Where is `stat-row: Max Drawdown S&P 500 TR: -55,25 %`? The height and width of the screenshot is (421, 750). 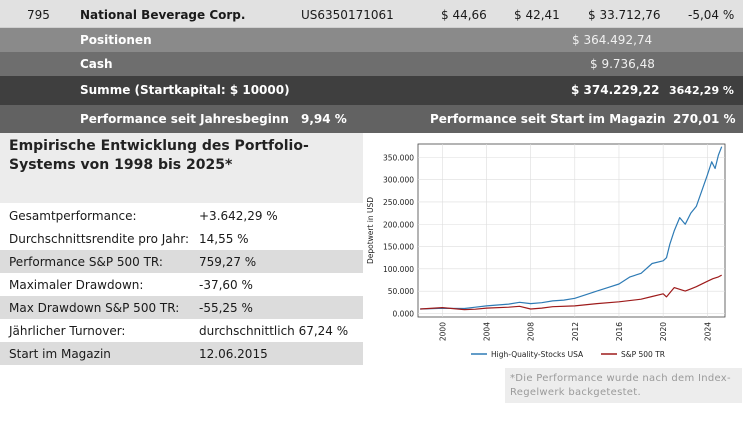
stat-row: Max Drawdown S&P 500 TR: -55,25 % is located at coordinates (181, 307).